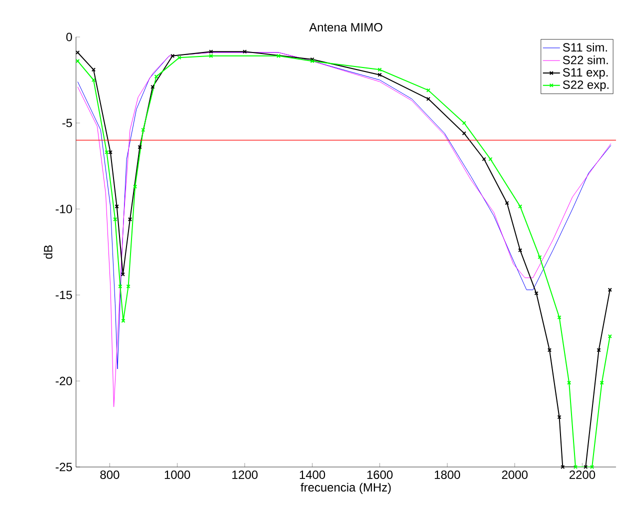  I want to click on legend-label: S22 sim., so click(585, 59).